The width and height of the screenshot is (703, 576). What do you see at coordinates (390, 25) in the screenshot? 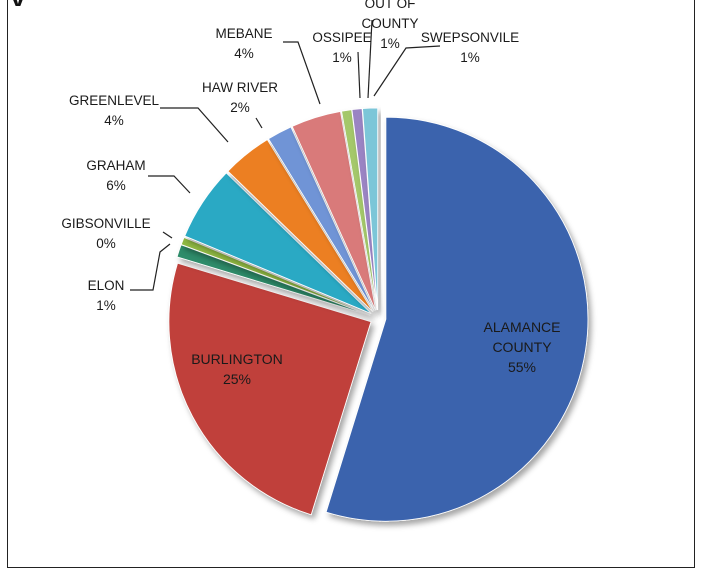
I see `slice-label-out-of-county: OUT OF COUNTY 1%` at bounding box center [390, 25].